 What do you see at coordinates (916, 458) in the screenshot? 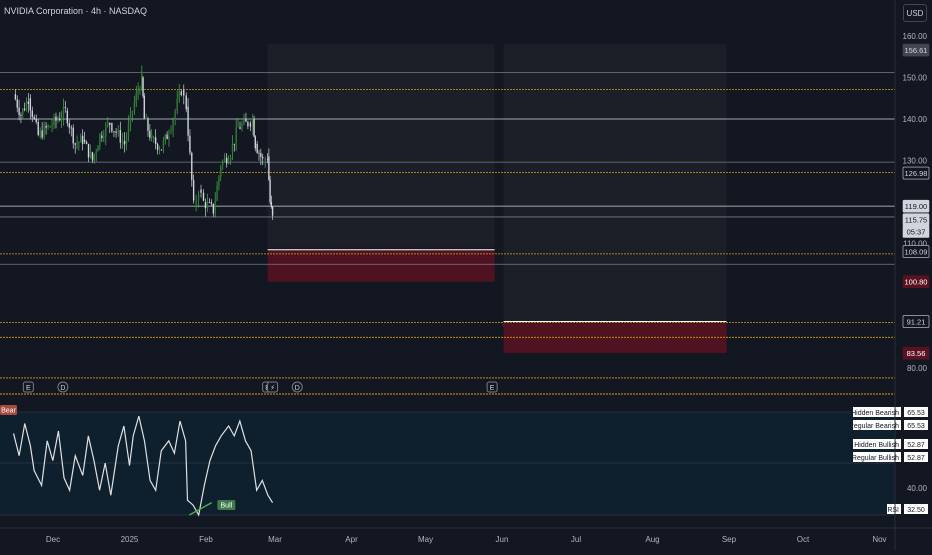
I see `legend-value: 52.87` at bounding box center [916, 458].